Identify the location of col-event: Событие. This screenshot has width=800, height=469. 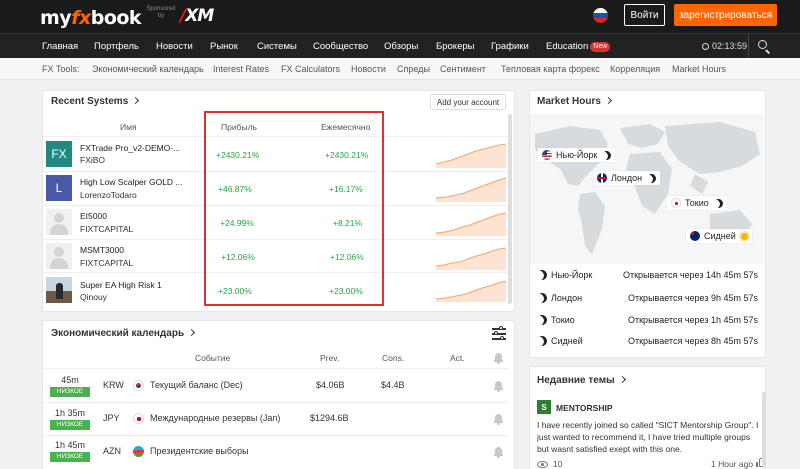
(213, 358).